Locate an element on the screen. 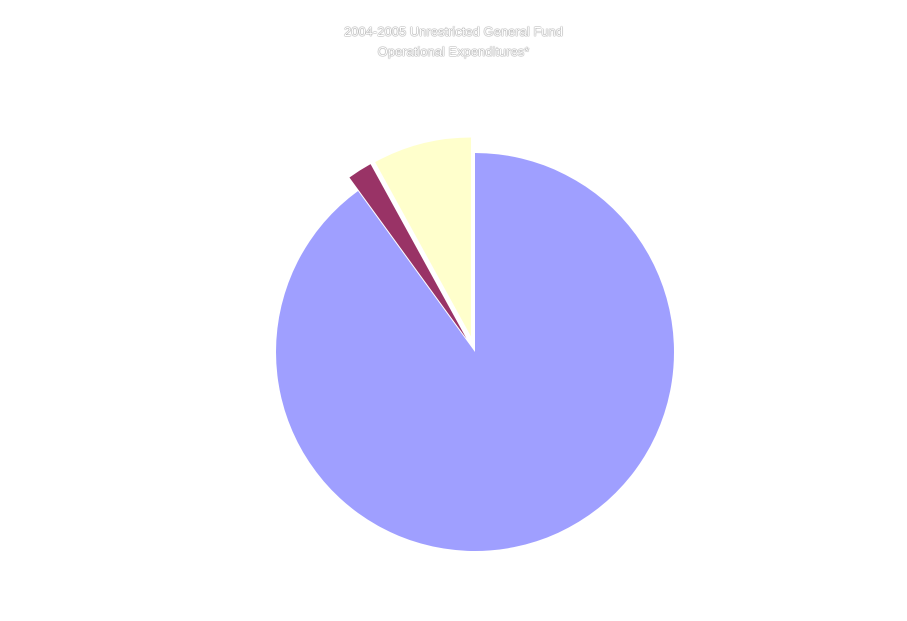 The width and height of the screenshot is (907, 621). chart-title-line-2: Operational Expenditures* is located at coordinates (453, 51).